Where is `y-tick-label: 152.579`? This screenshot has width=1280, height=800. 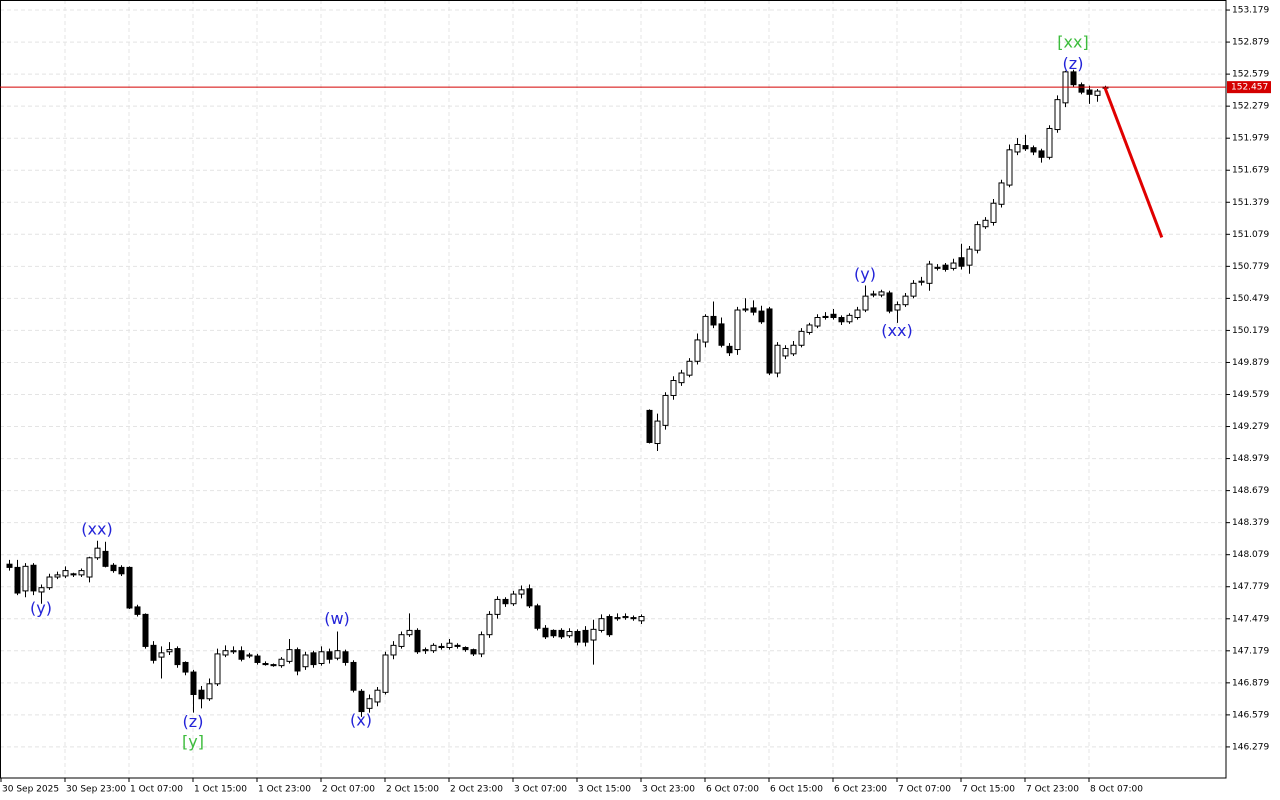
y-tick-label: 152.579 is located at coordinates (1250, 75).